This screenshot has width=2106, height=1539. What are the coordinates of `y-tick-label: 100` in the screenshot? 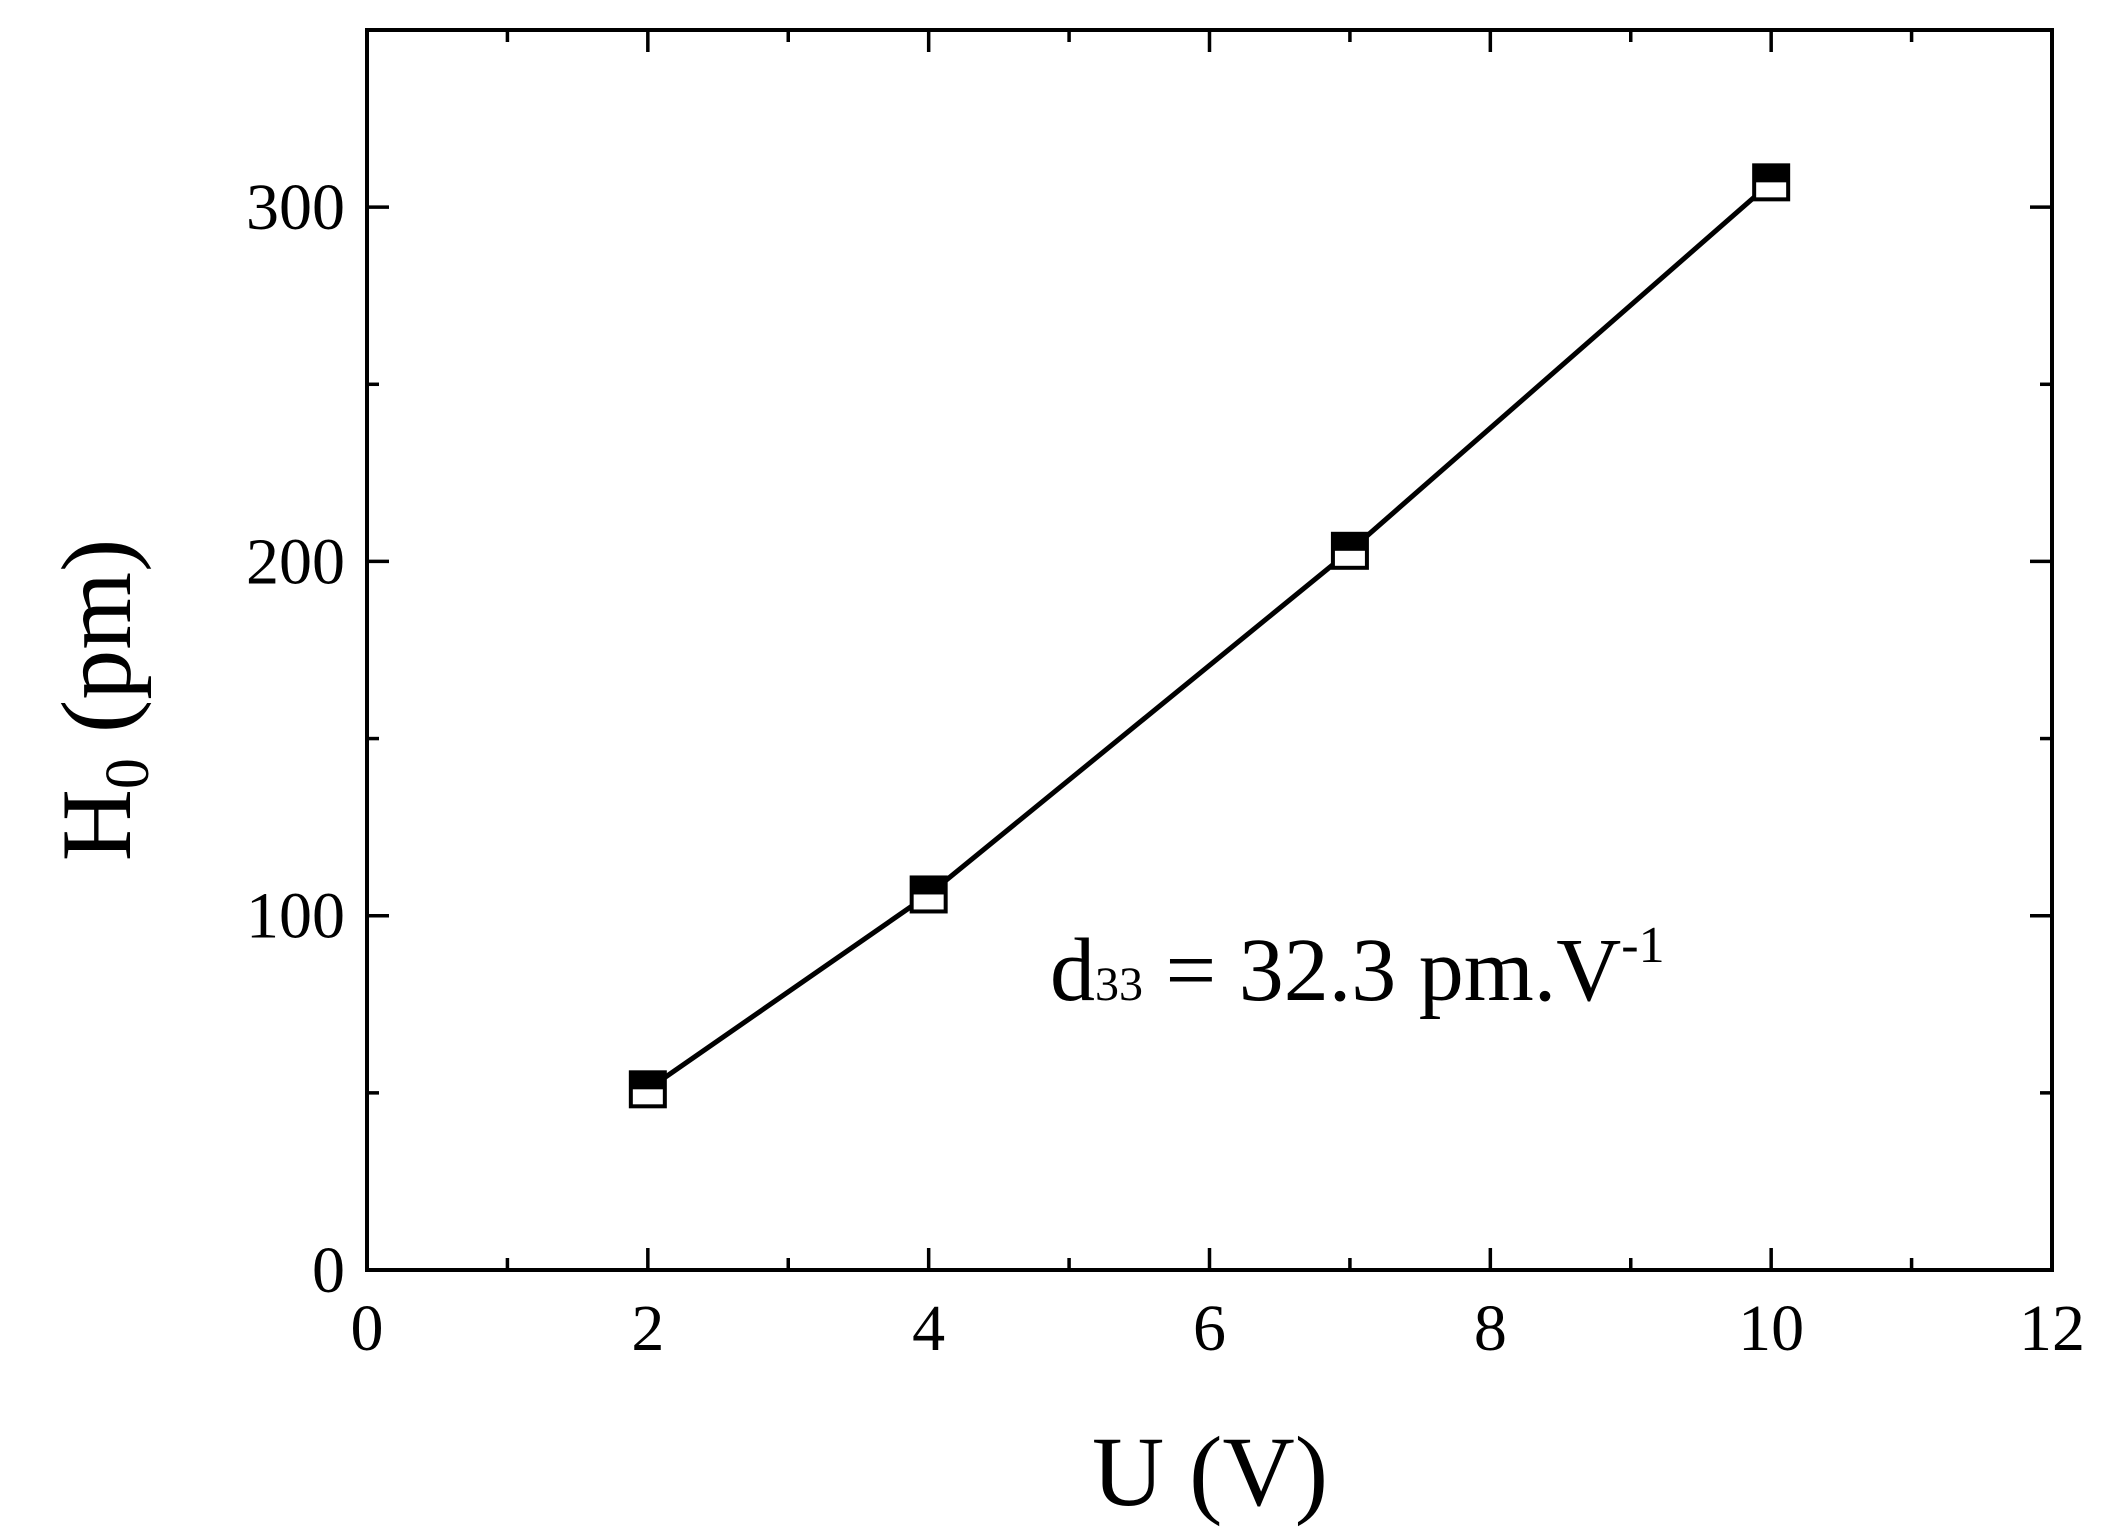 It's located at (295, 916).